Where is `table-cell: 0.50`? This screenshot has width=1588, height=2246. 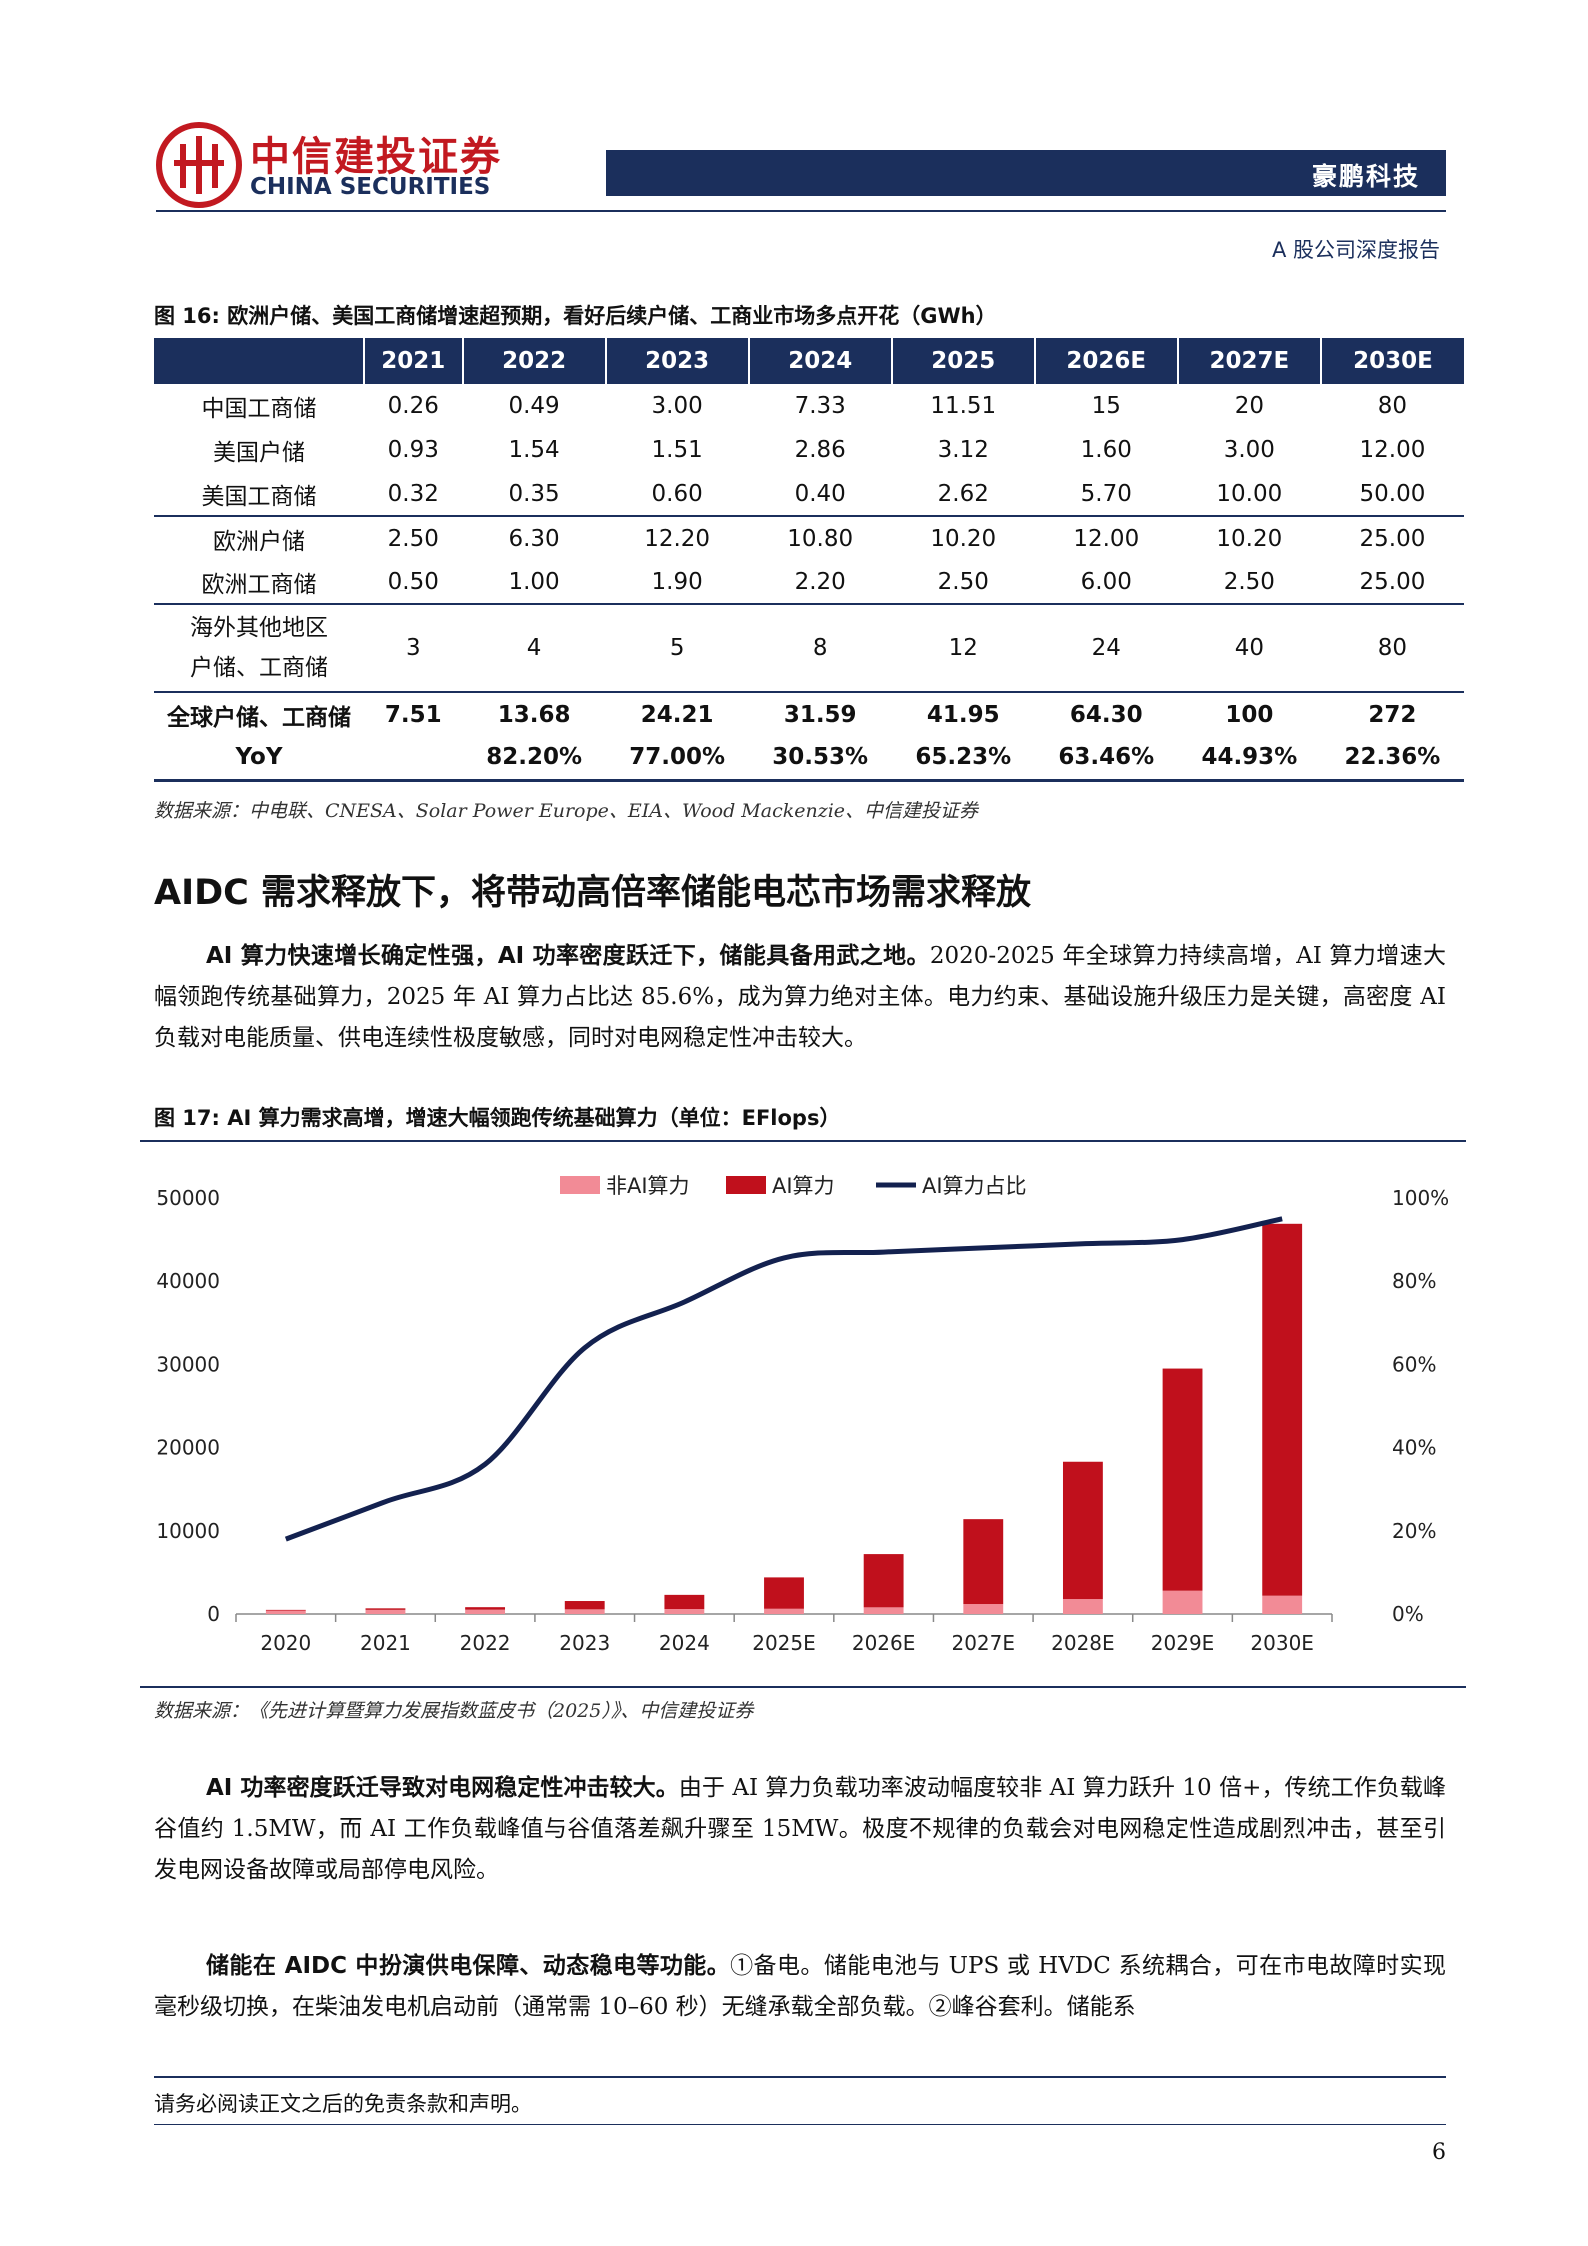 table-cell: 0.50 is located at coordinates (413, 581).